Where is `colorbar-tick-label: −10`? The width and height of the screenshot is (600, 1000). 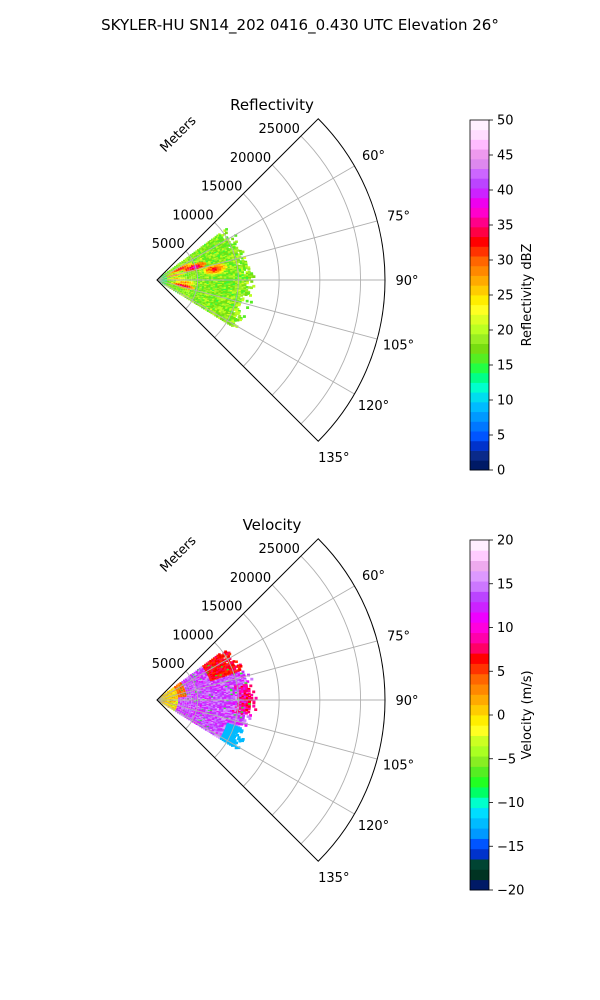
colorbar-tick-label: −10 is located at coordinates (510, 803).